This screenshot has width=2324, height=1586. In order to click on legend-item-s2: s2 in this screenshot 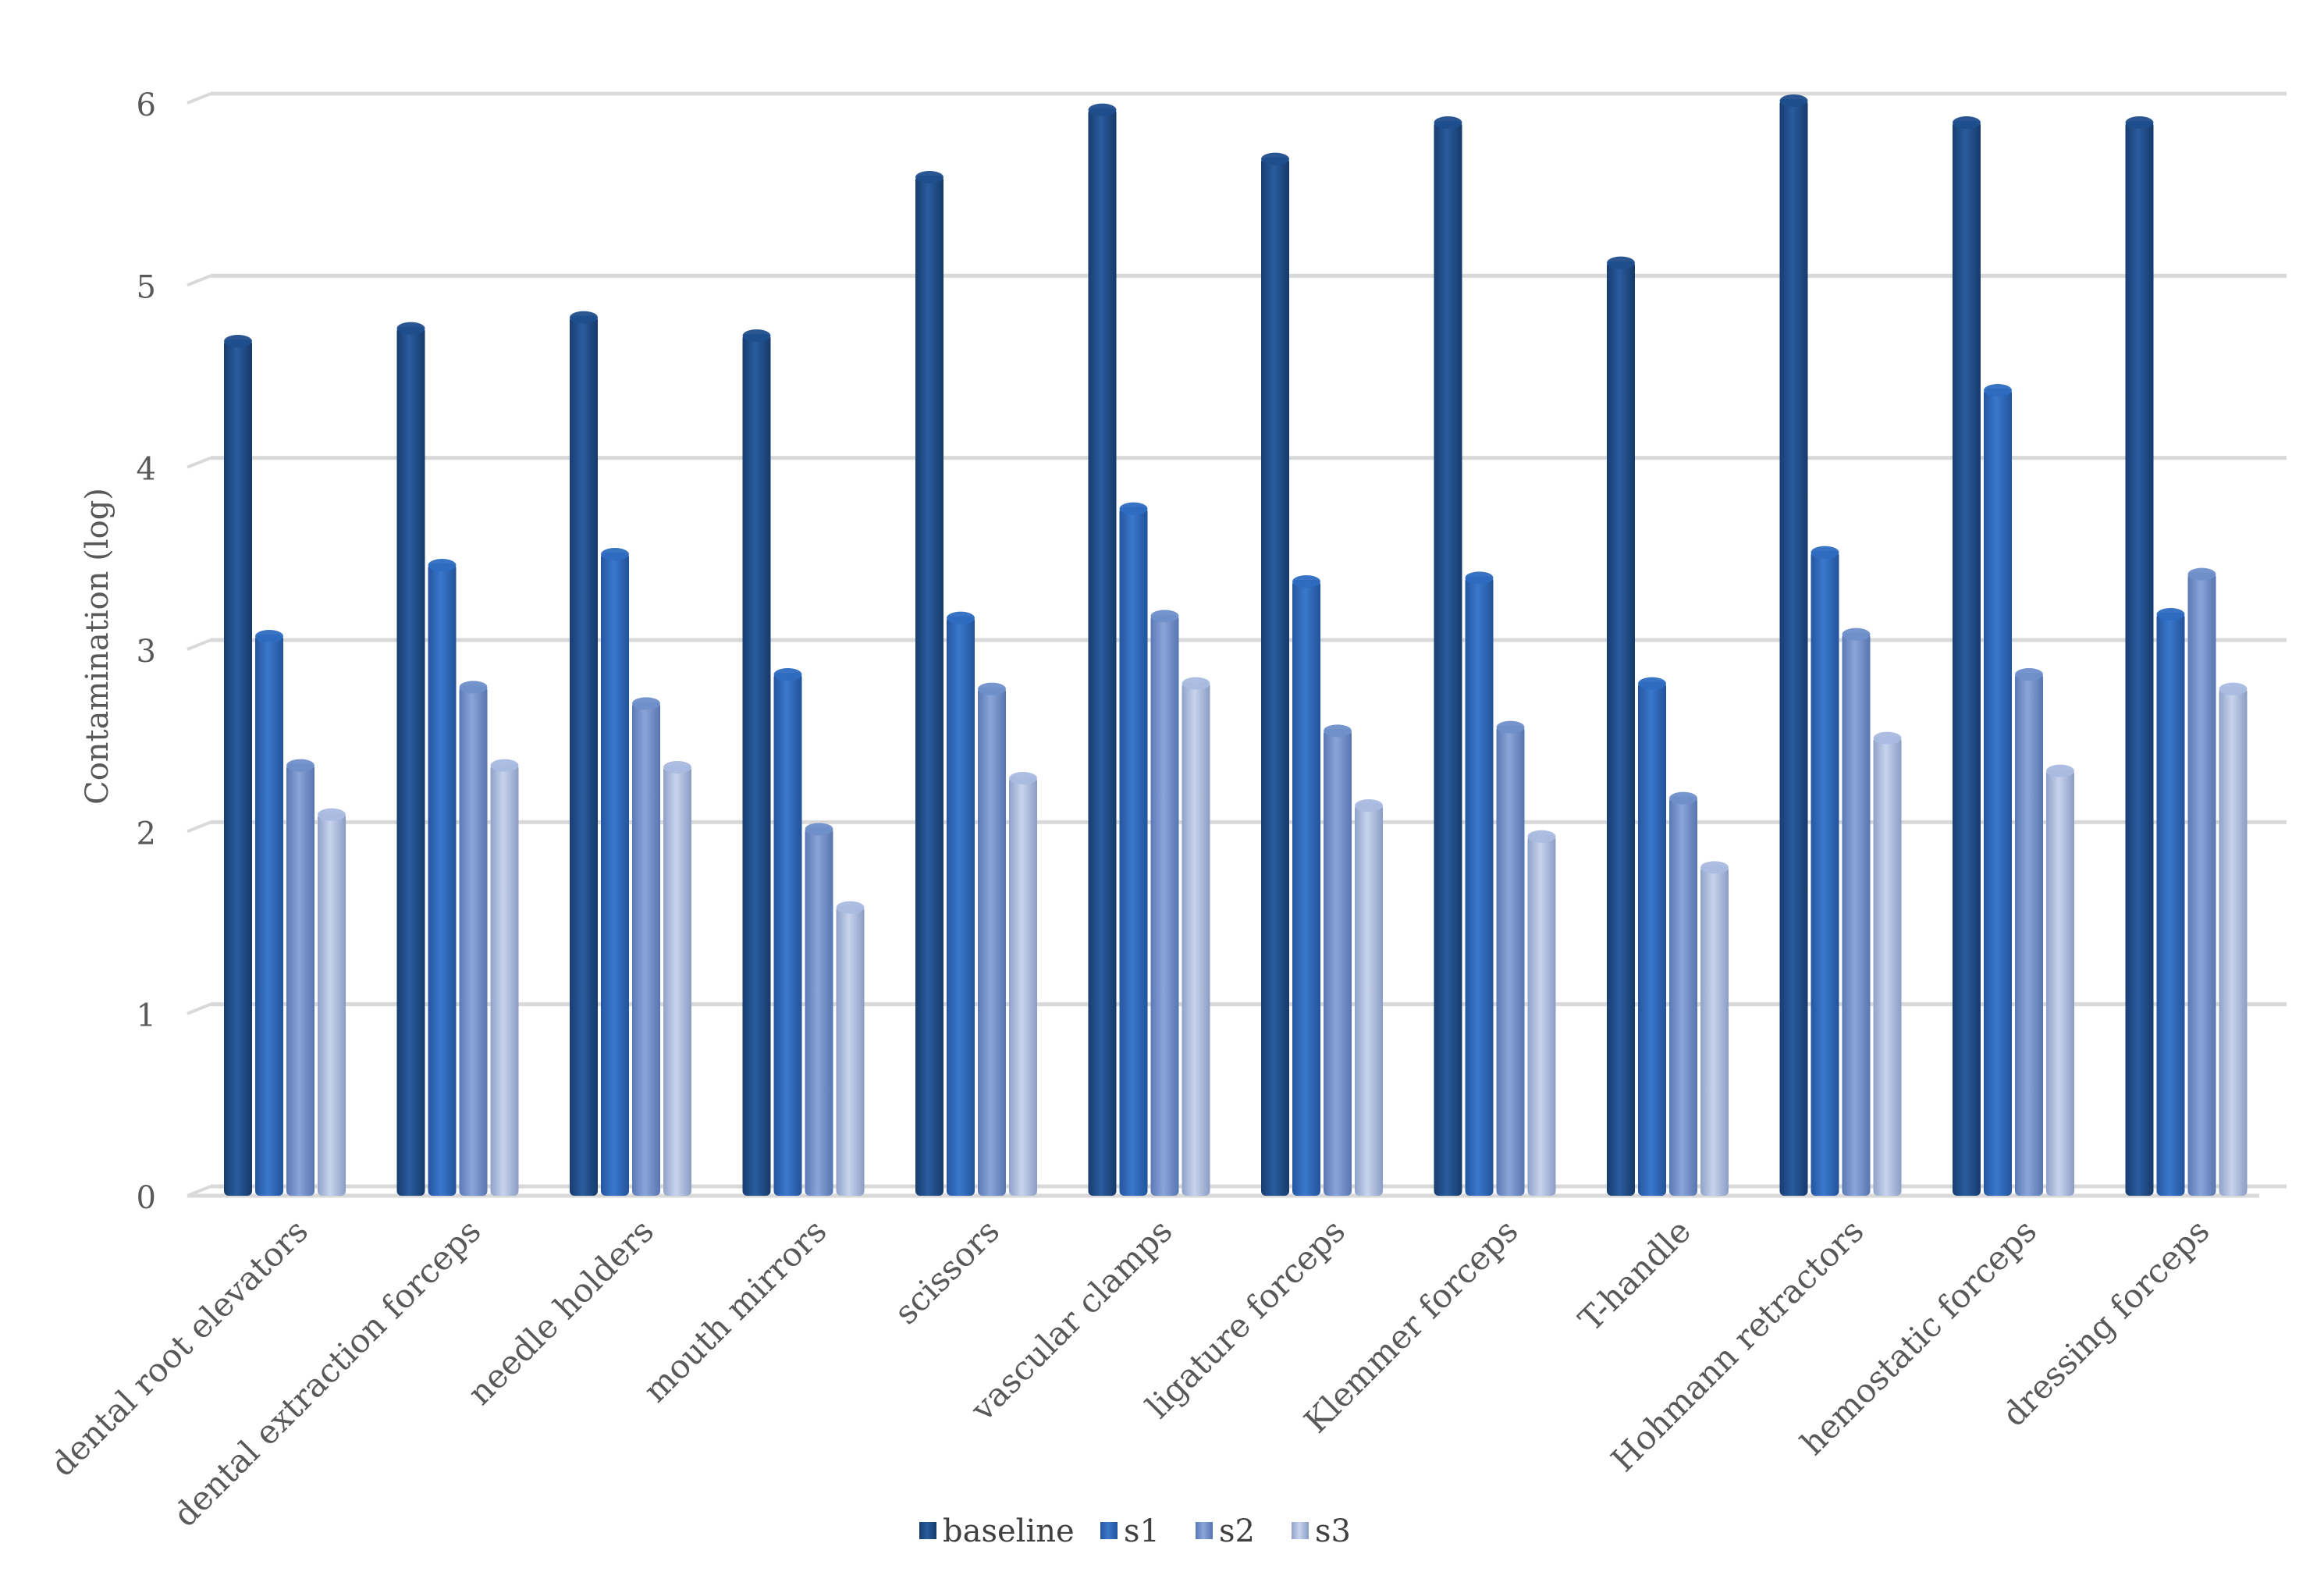, I will do `click(1226, 1531)`.